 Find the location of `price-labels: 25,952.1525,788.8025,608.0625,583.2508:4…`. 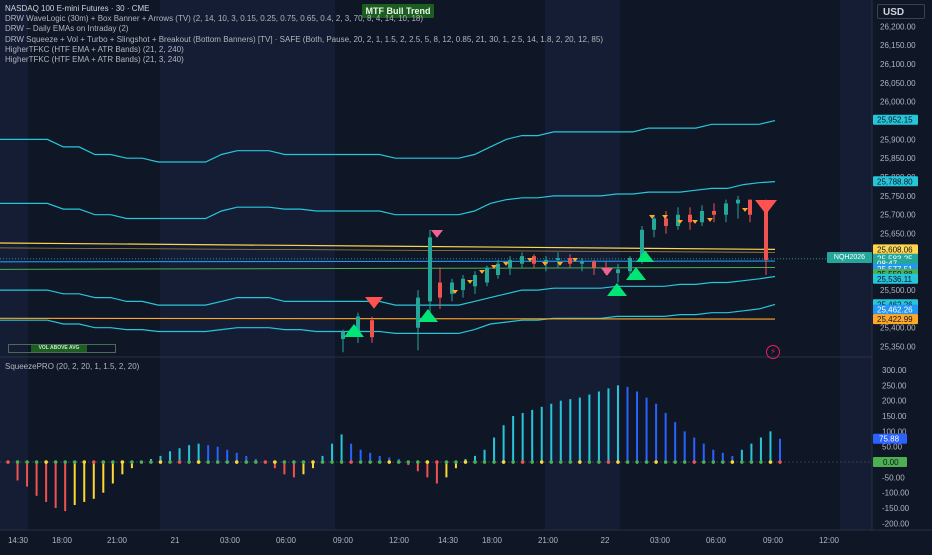

price-labels: 25,952.1525,788.8025,608.0625,583.2508:4… is located at coordinates (895, 291).